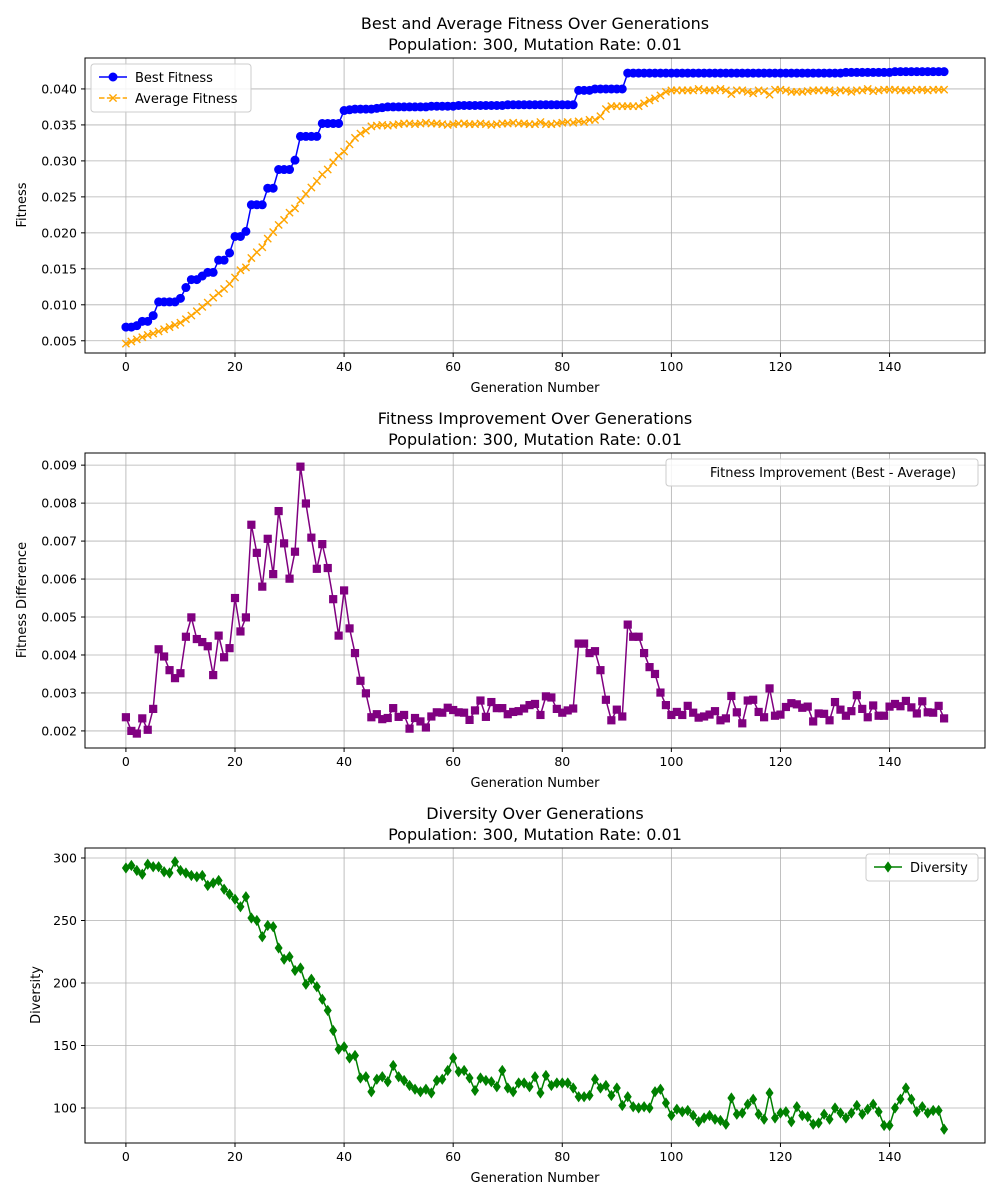 The height and width of the screenshot is (1200, 1000). Describe the element at coordinates (22, 600) in the screenshot. I see `improvement-chart-ylabel: Fitness Difference` at that location.